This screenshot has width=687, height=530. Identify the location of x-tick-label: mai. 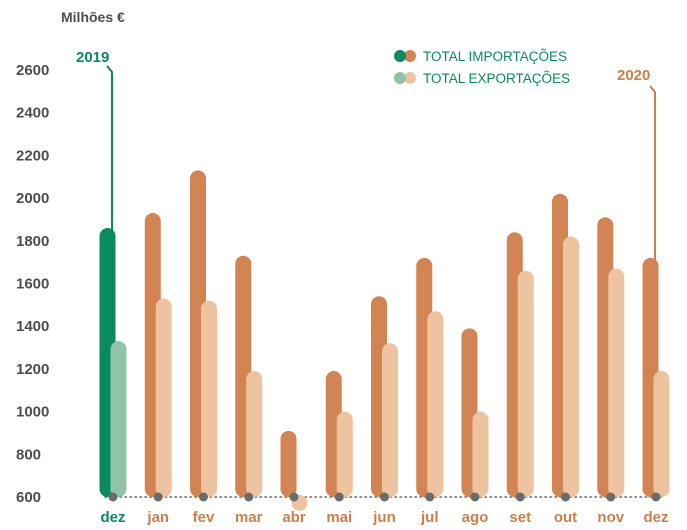
(339, 517).